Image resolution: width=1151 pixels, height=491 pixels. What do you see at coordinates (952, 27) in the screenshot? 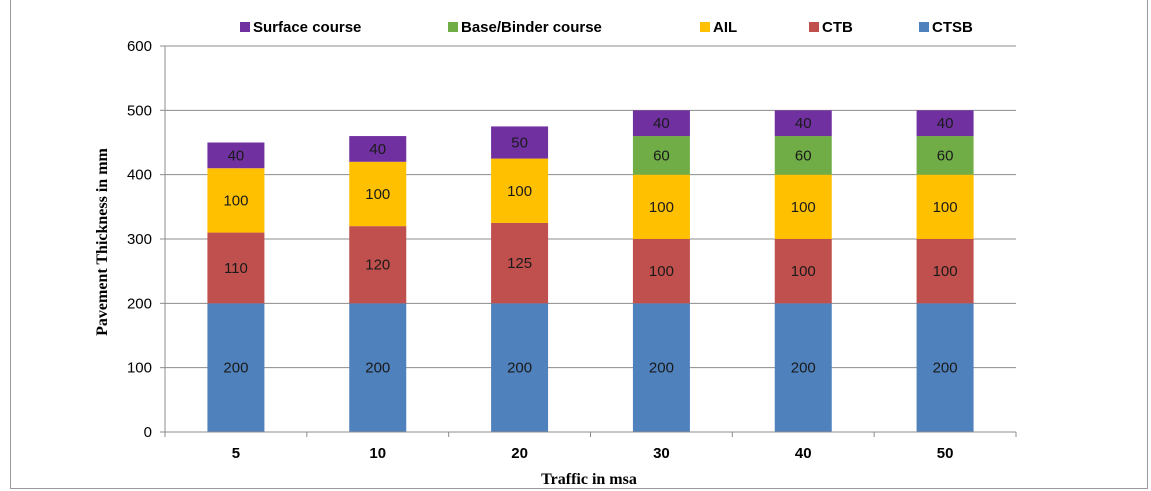
I see `legend-label: CTSB` at bounding box center [952, 27].